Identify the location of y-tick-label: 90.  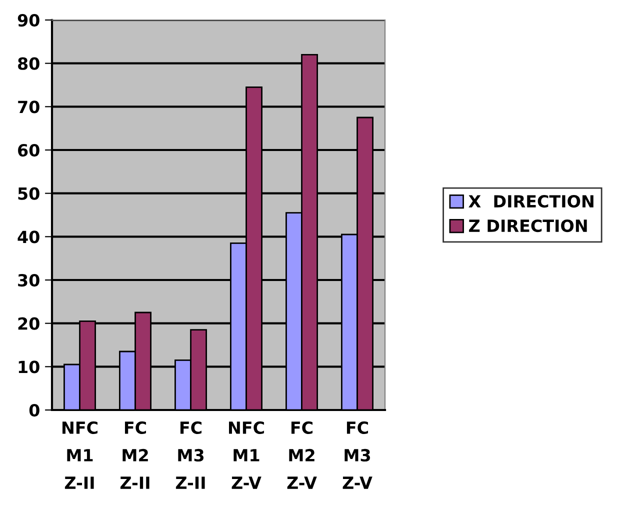
(29, 20).